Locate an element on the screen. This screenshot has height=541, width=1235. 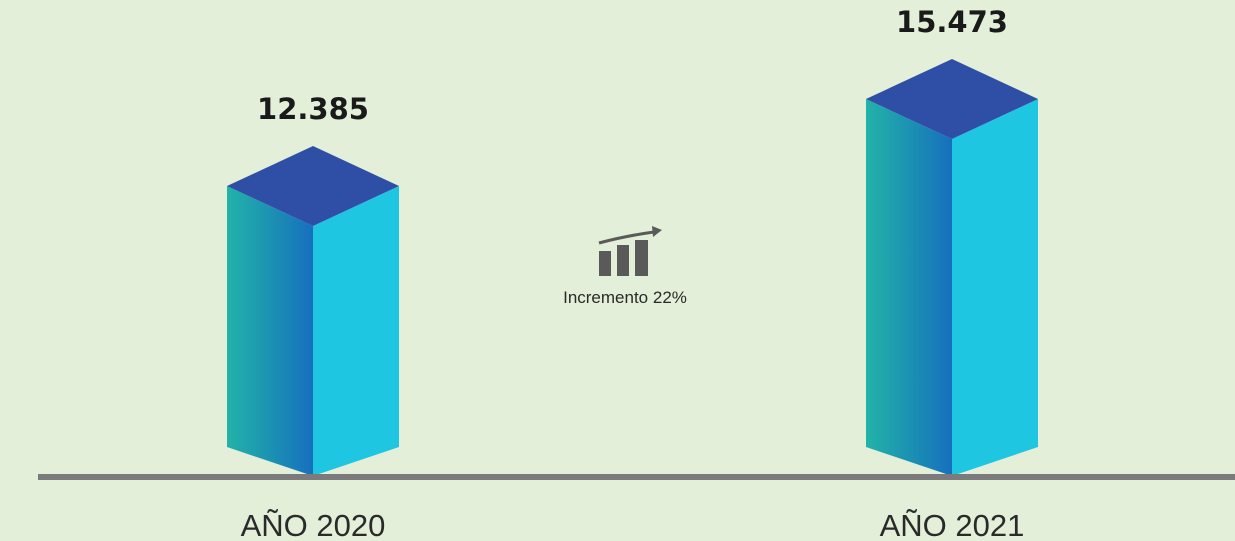
growth-chart-icon is located at coordinates (630, 251).